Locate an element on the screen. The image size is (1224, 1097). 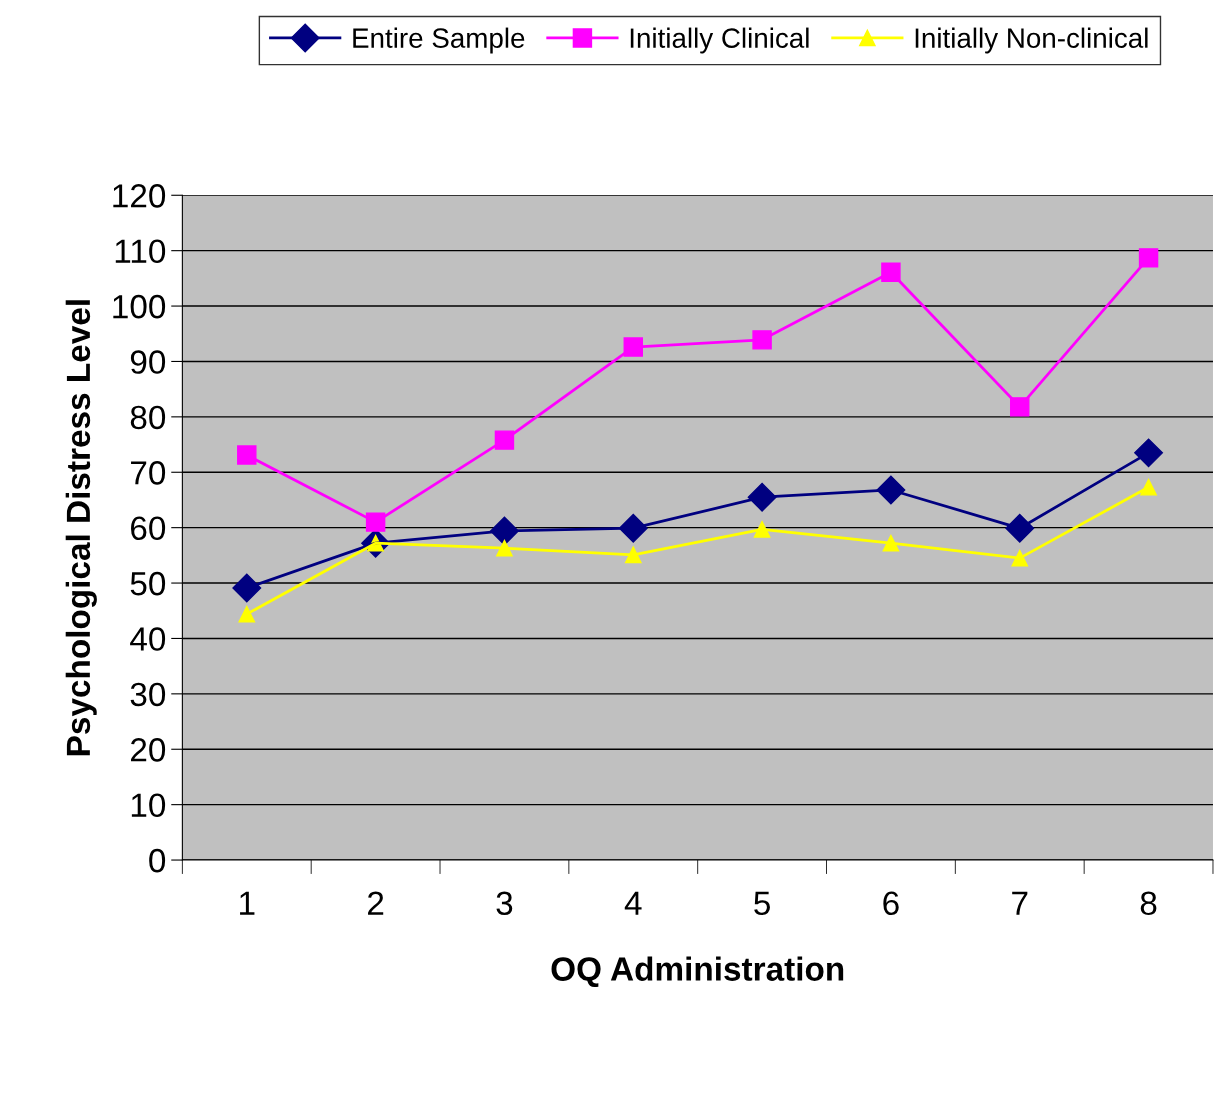
y-axis-title: Psychological Distress Level is located at coordinates (81, 528).